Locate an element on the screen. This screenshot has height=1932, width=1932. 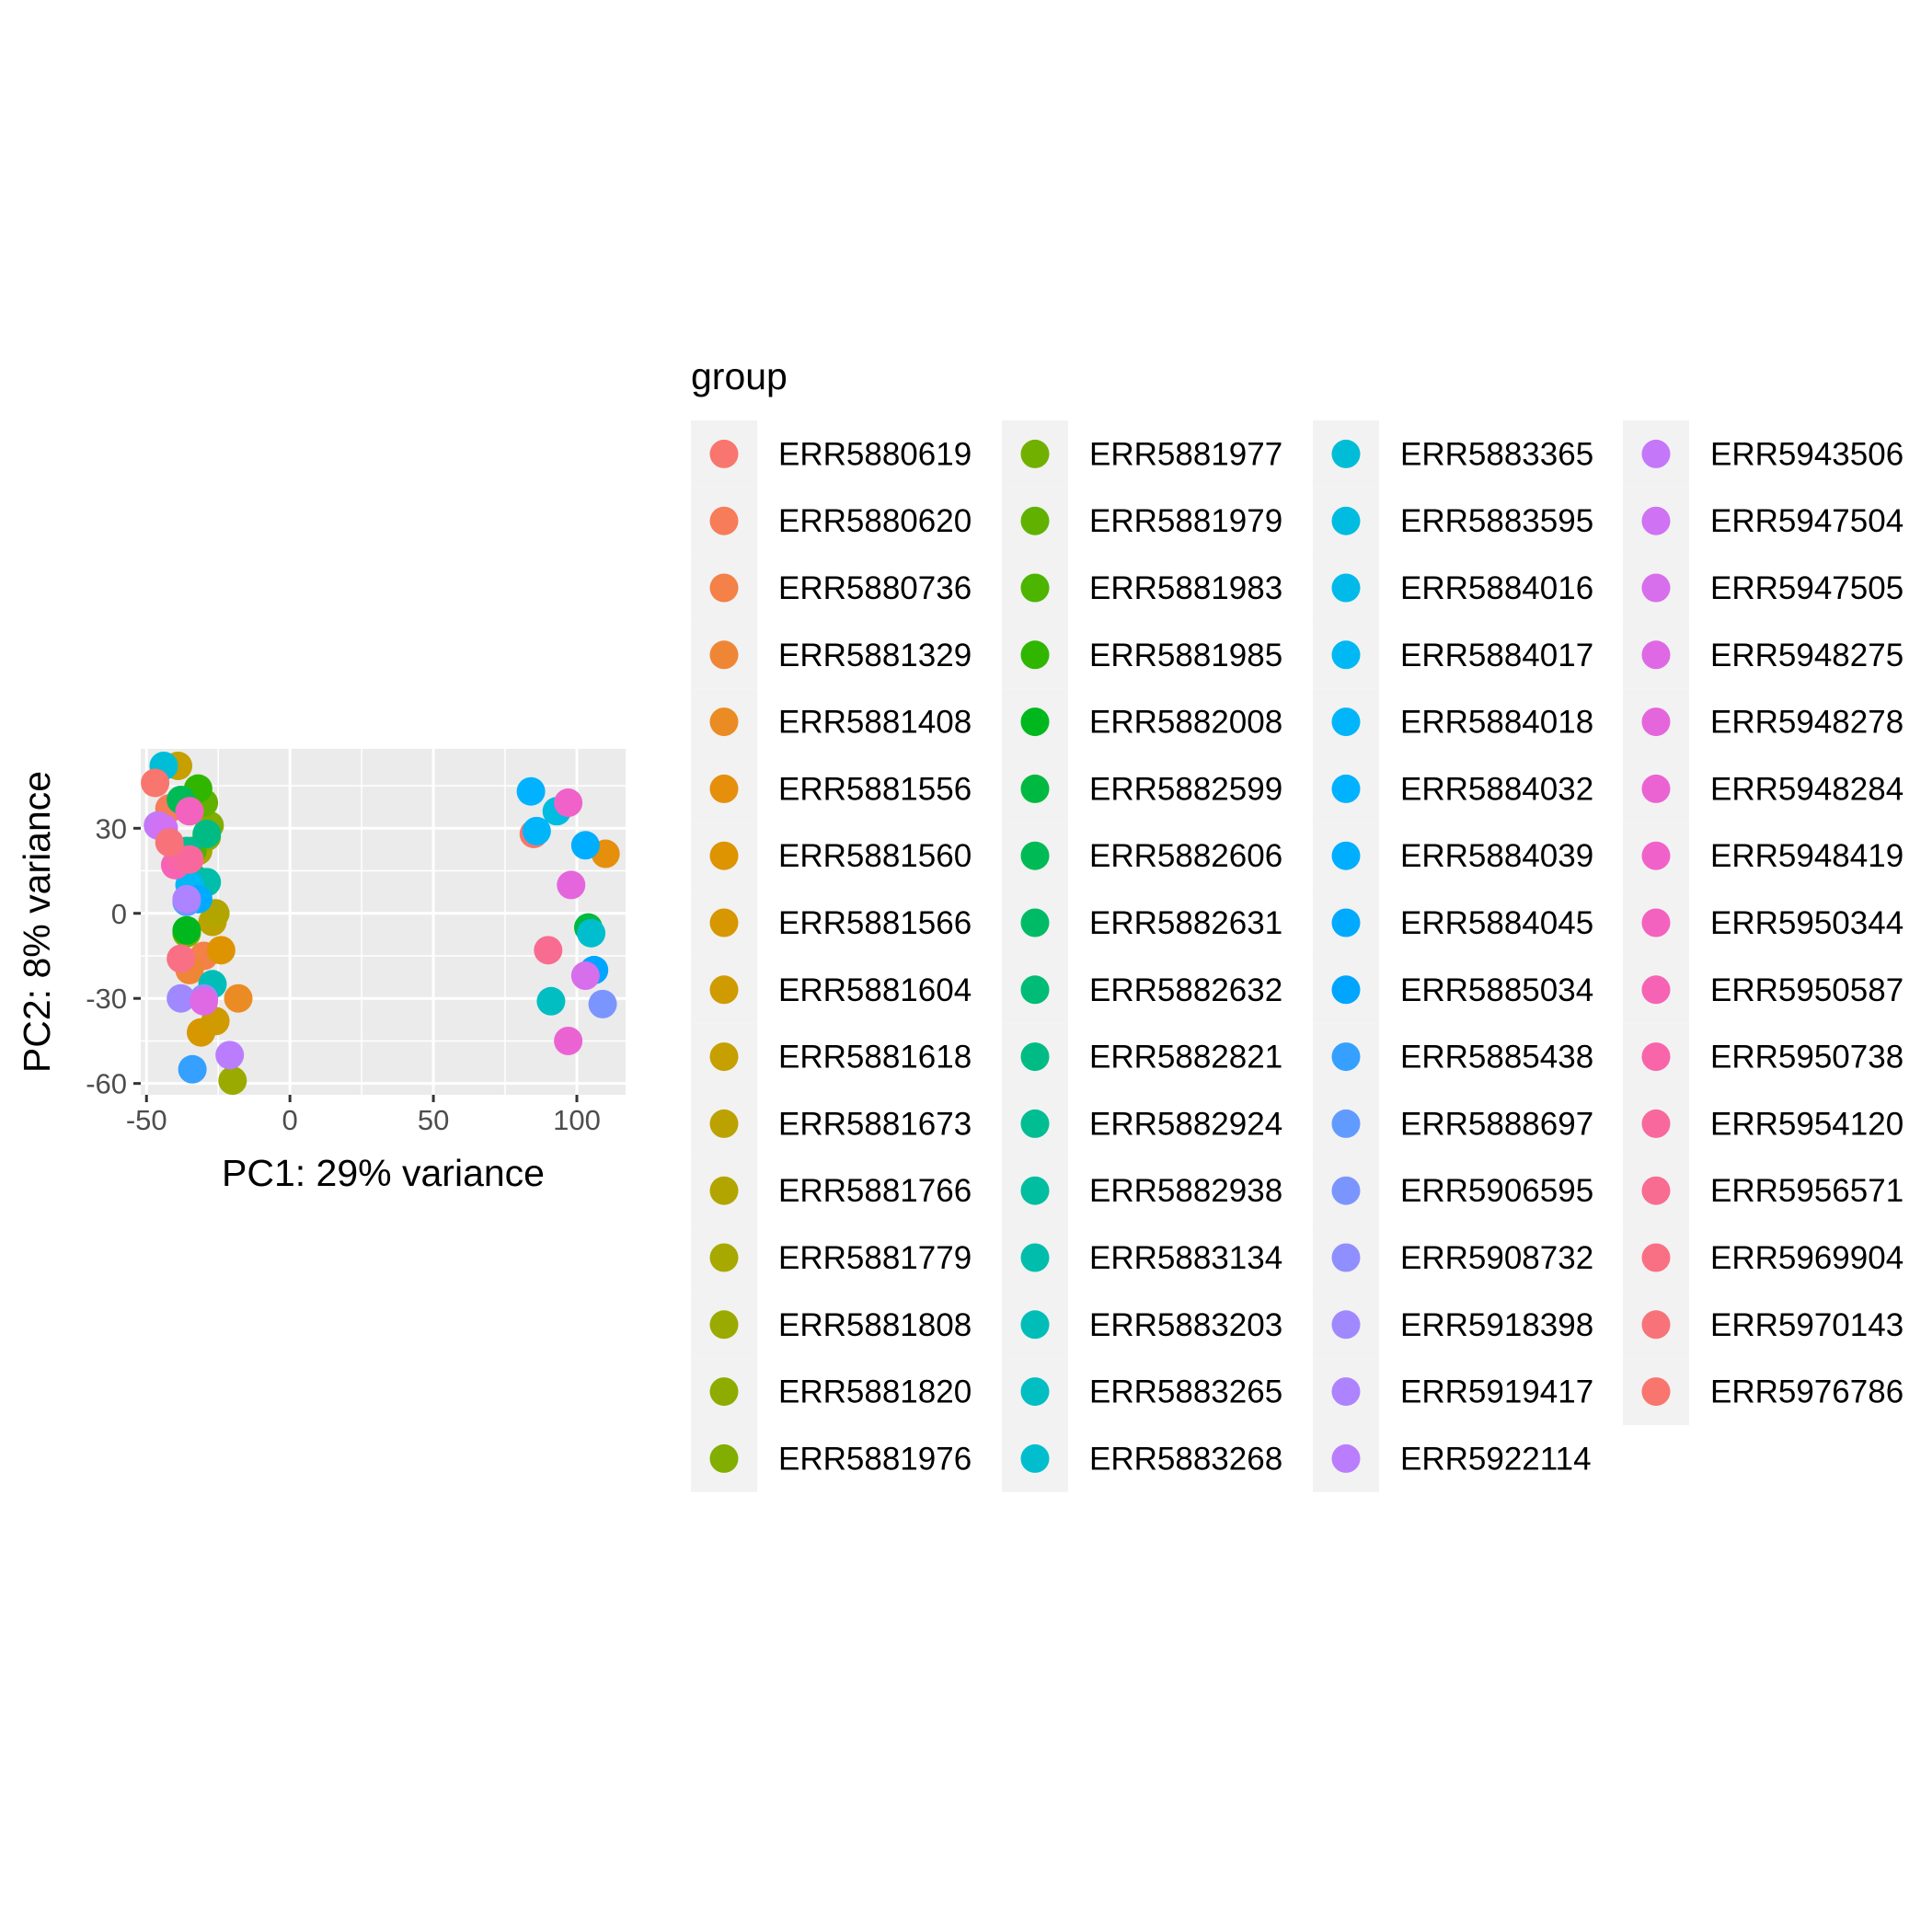
legend-label: ERR5950587 is located at coordinates (1806, 990).